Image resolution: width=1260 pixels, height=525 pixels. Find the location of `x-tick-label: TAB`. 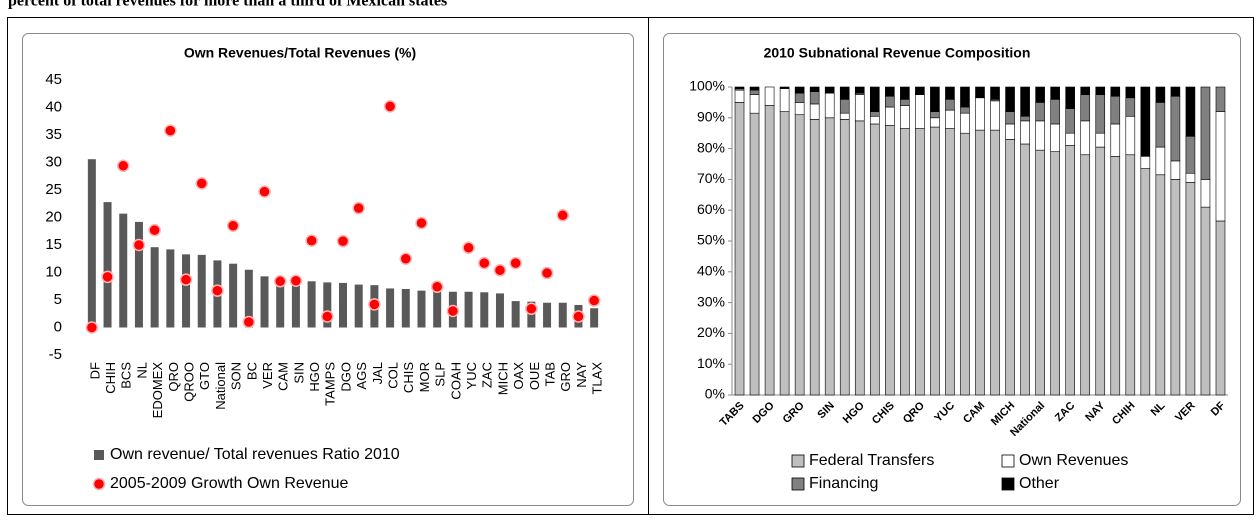

x-tick-label: TAB is located at coordinates (549, 374).